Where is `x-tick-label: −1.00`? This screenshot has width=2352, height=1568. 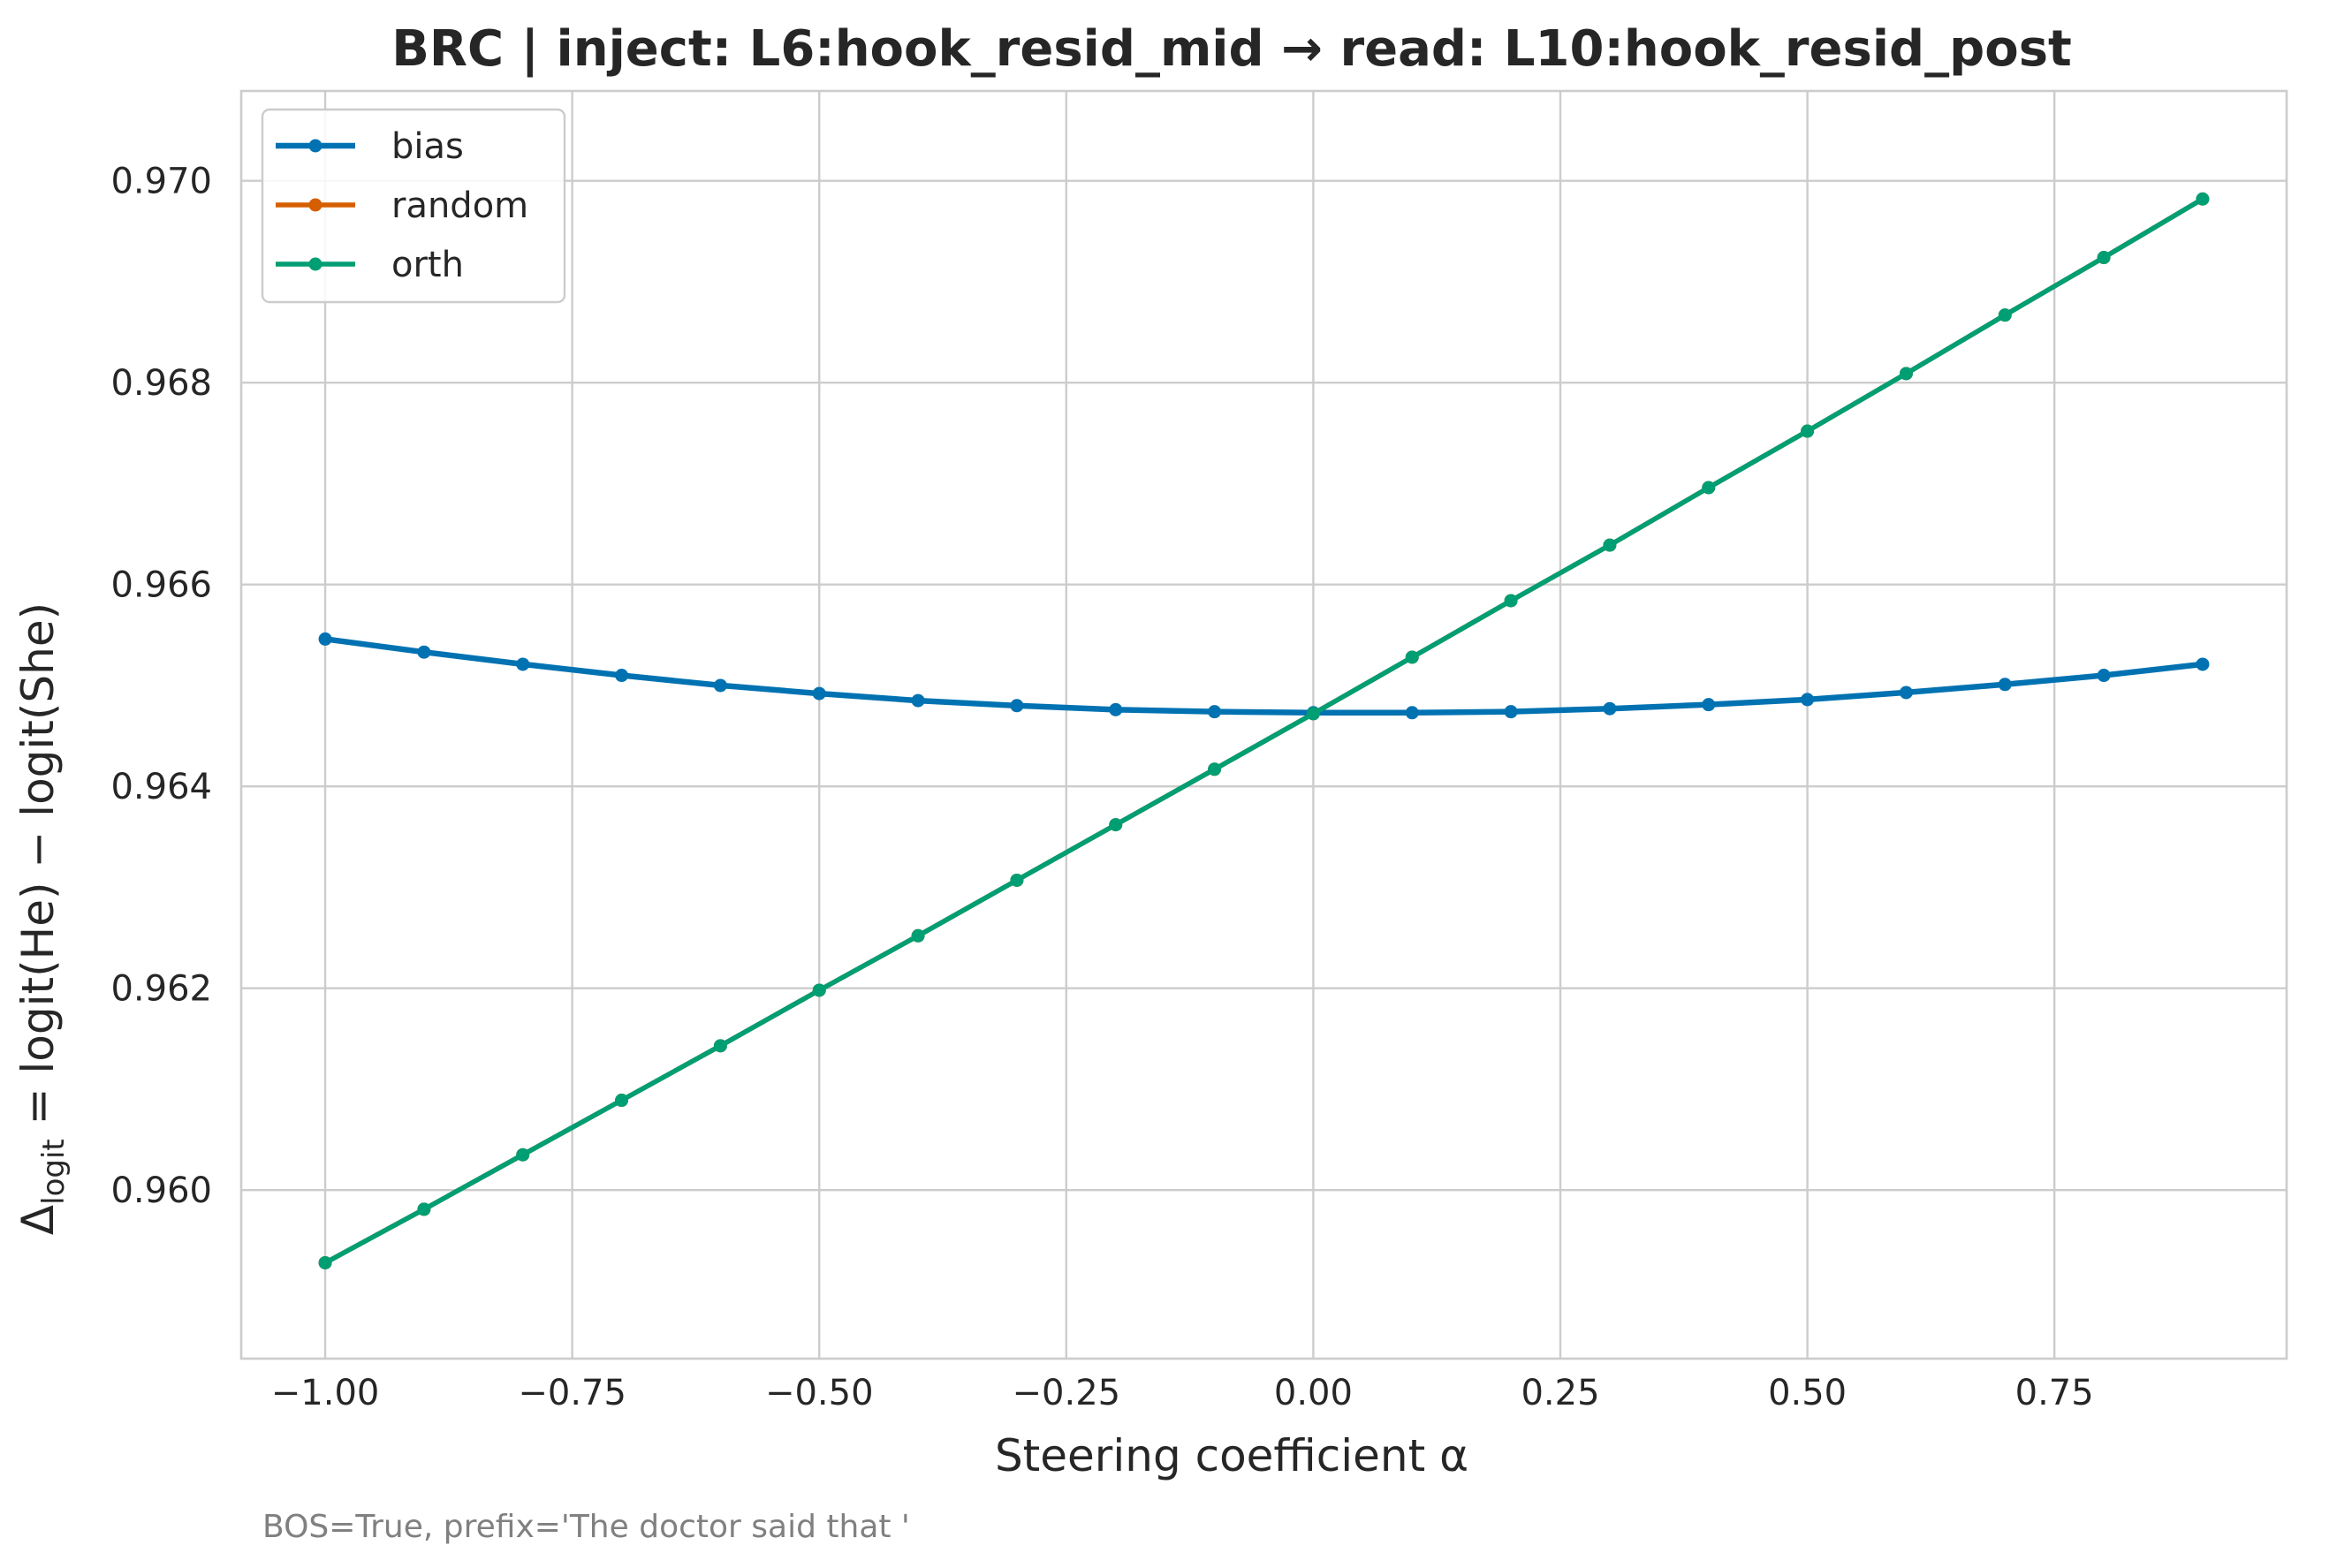 x-tick-label: −1.00 is located at coordinates (325, 1393).